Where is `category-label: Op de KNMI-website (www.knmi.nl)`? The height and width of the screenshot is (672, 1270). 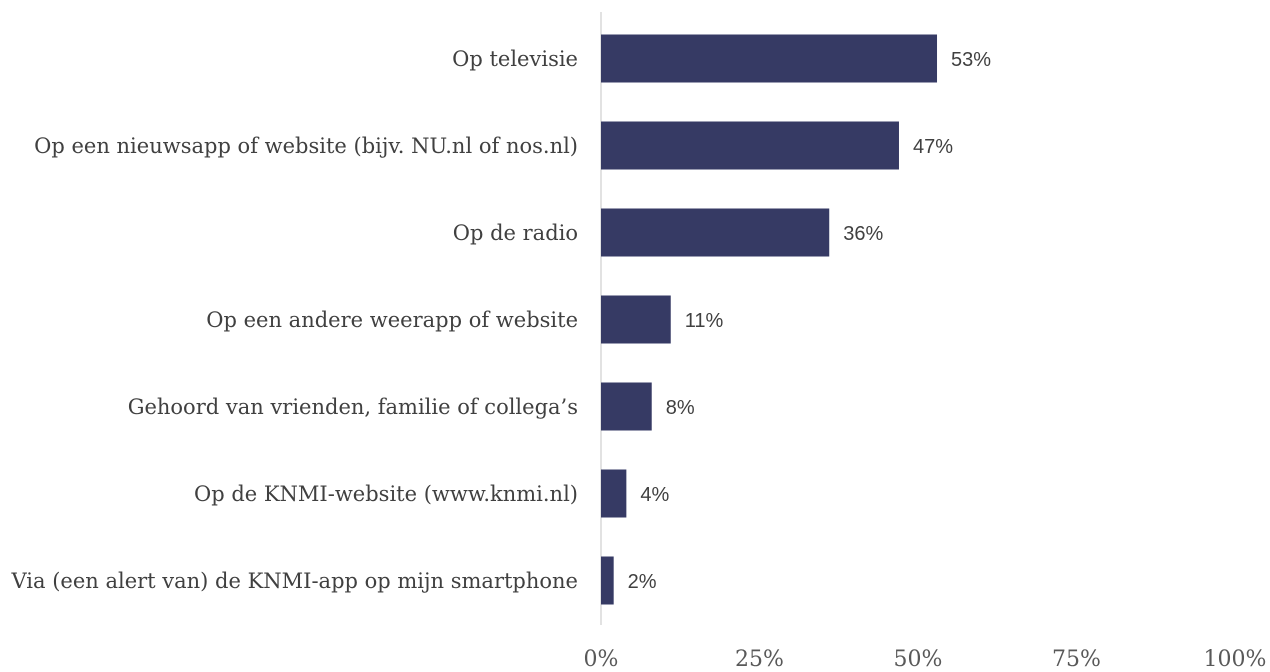 category-label: Op de KNMI-website (www.knmi.nl) is located at coordinates (385, 493).